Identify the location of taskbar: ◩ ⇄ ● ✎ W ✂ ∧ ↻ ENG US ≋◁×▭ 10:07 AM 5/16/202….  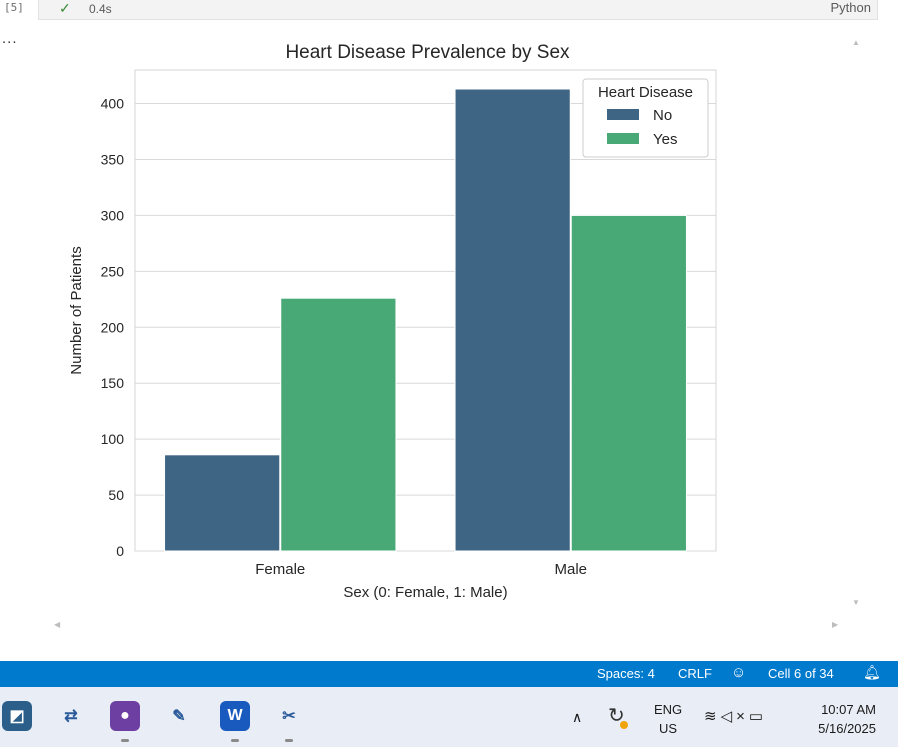
(449, 717).